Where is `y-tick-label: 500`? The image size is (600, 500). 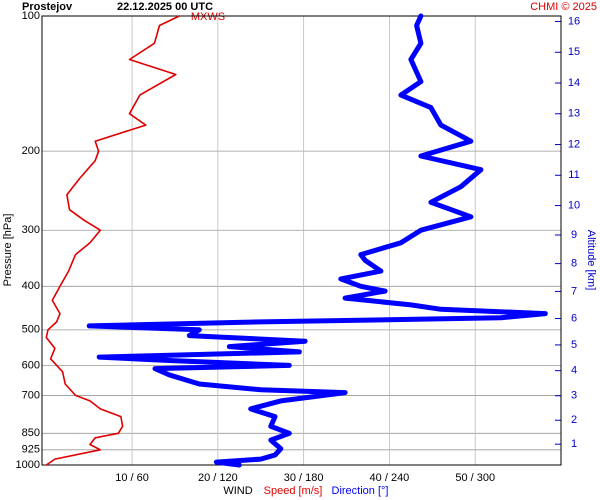
y-tick-label: 500 is located at coordinates (31, 330).